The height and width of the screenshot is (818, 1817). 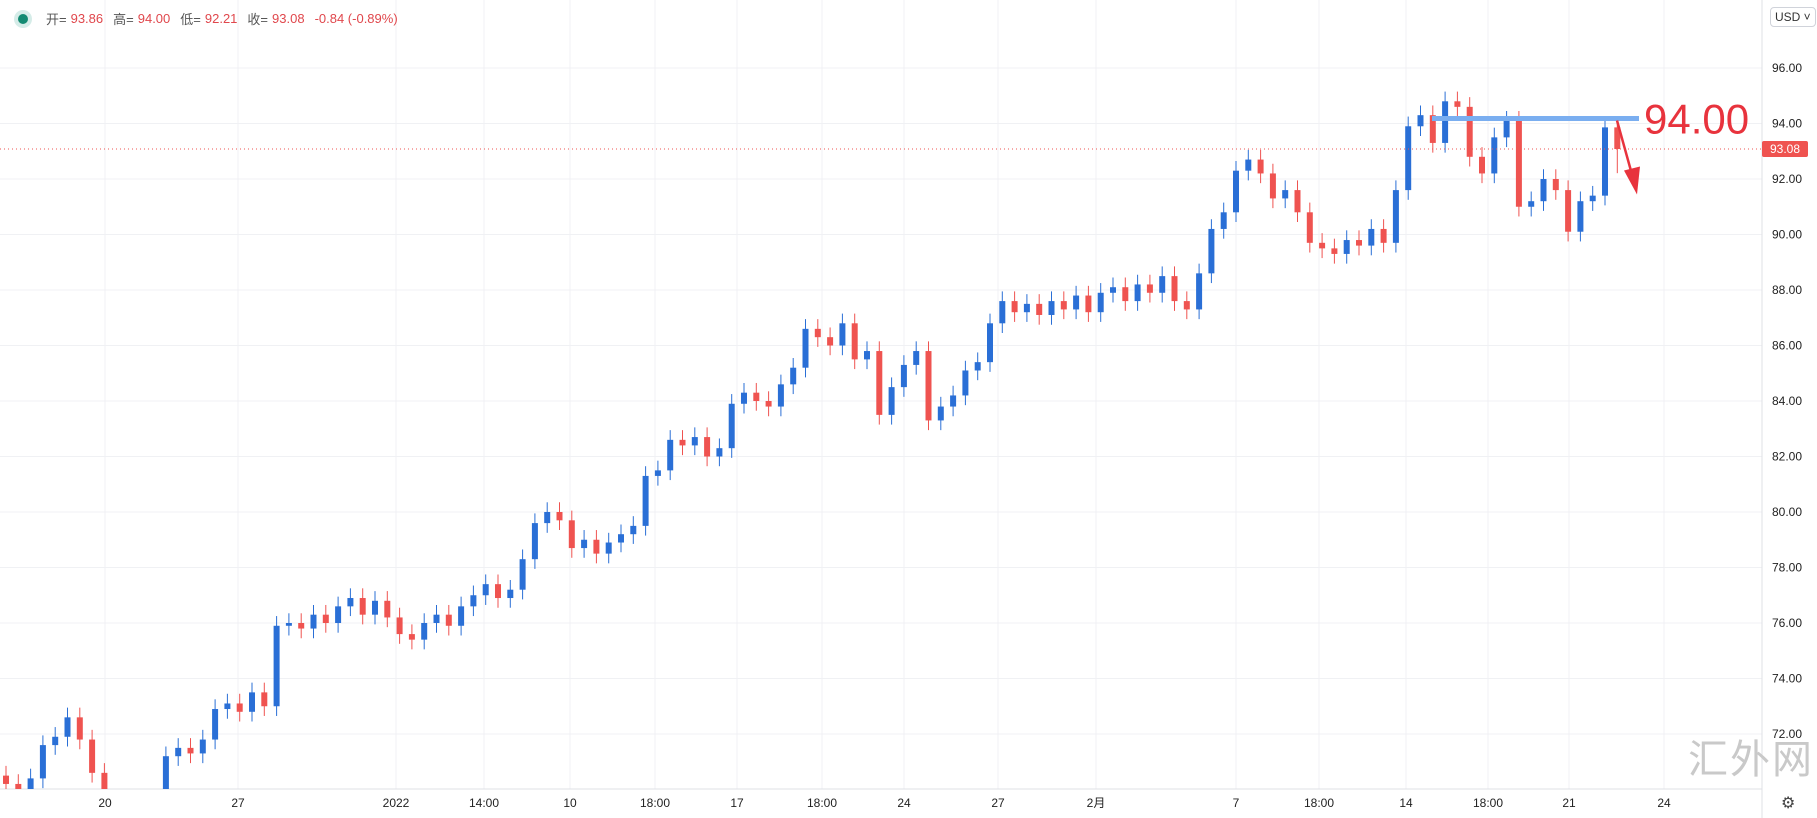 What do you see at coordinates (1788, 803) in the screenshot?
I see `settings-gear-icon: ⚙` at bounding box center [1788, 803].